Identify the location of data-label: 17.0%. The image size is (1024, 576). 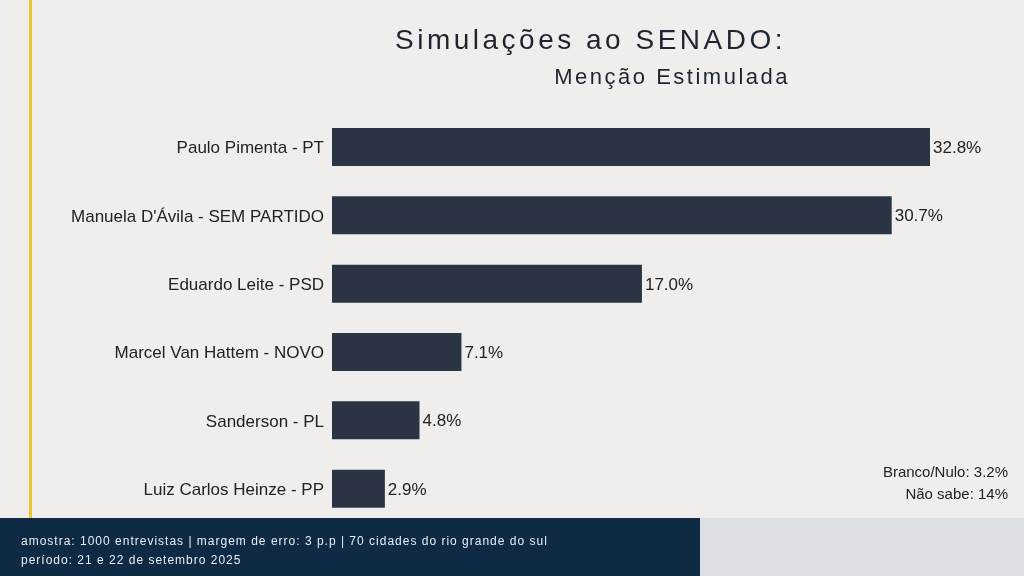
(669, 284).